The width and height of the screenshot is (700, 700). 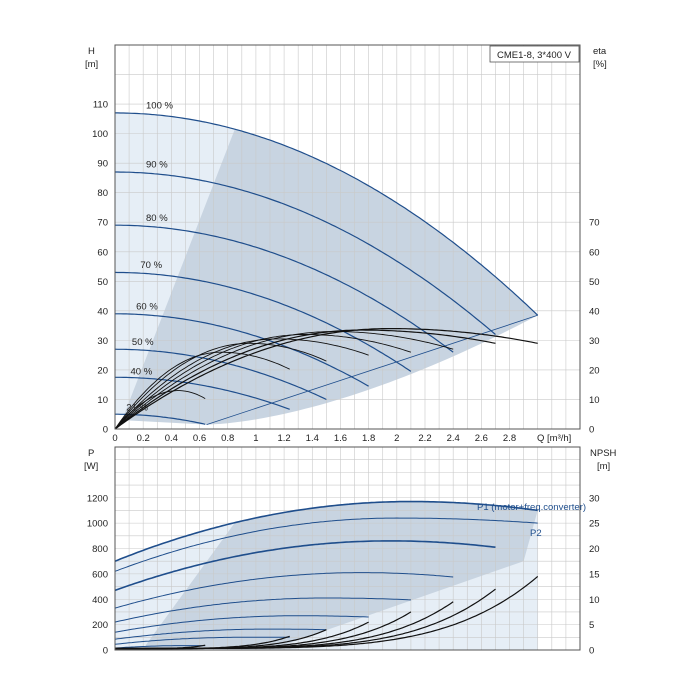 What do you see at coordinates (594, 600) in the screenshot?
I see `npsh-tick-label: 10` at bounding box center [594, 600].